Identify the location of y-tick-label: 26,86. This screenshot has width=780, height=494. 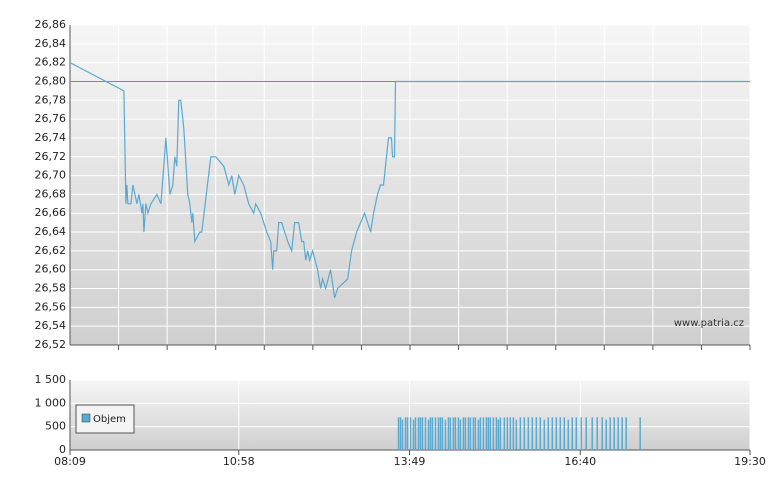
(51, 24).